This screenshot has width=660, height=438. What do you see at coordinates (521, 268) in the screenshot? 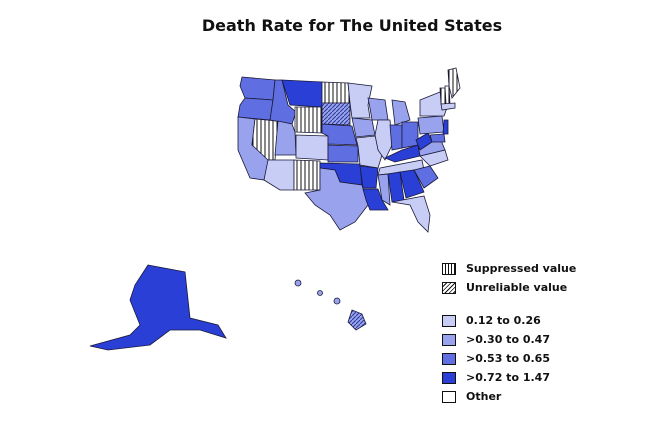
I see `legend-label: Suppressed value` at bounding box center [521, 268].